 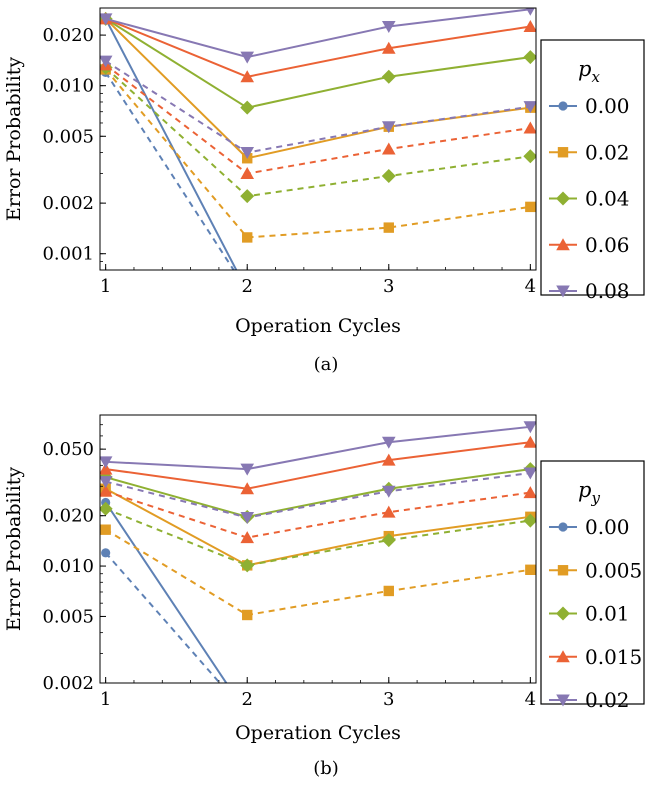 What do you see at coordinates (607, 199) in the screenshot?
I see `legend-label: 0.04` at bounding box center [607, 199].